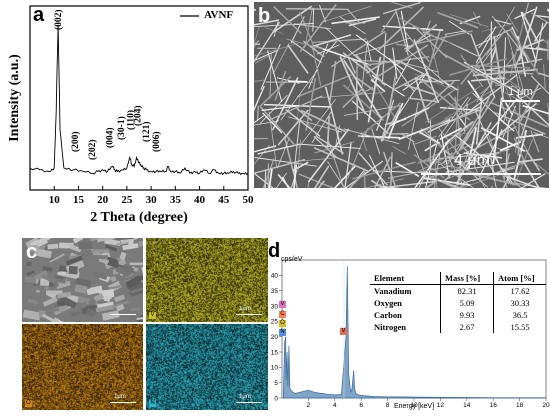  Describe the element at coordinates (176, 200) in the screenshot. I see `xrd-x-tick-label: 35` at that location.